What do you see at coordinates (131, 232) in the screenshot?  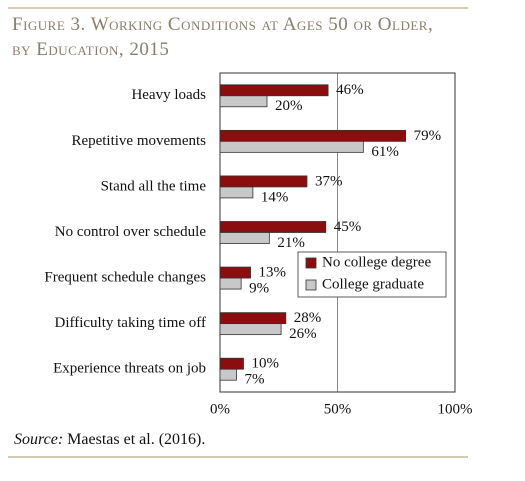 I see `y-tick-label: No control over schedule` at bounding box center [131, 232].